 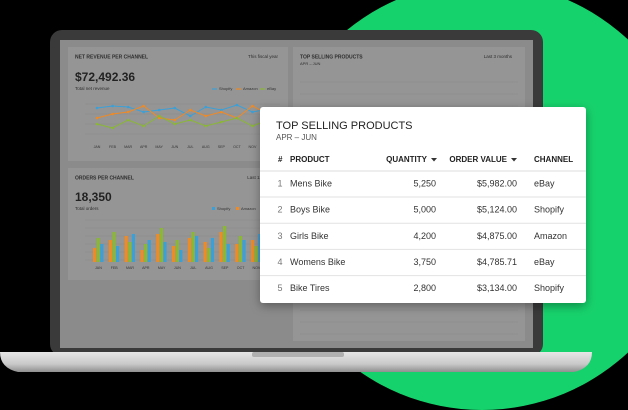 I want to click on laptop-base, so click(x=296, y=362).